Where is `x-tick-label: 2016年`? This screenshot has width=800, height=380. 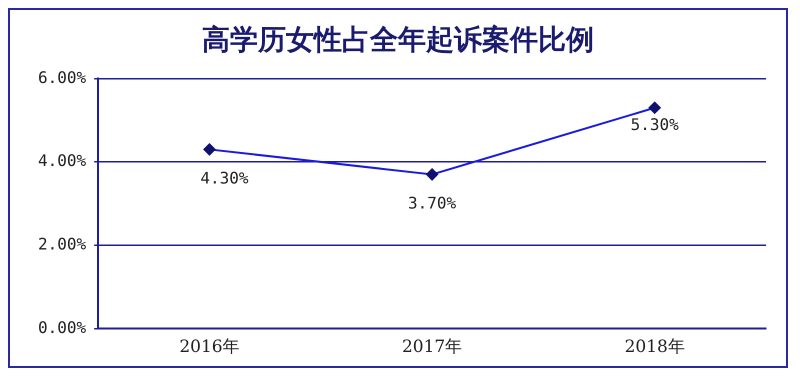
x-tick-label: 2016年 is located at coordinates (209, 347).